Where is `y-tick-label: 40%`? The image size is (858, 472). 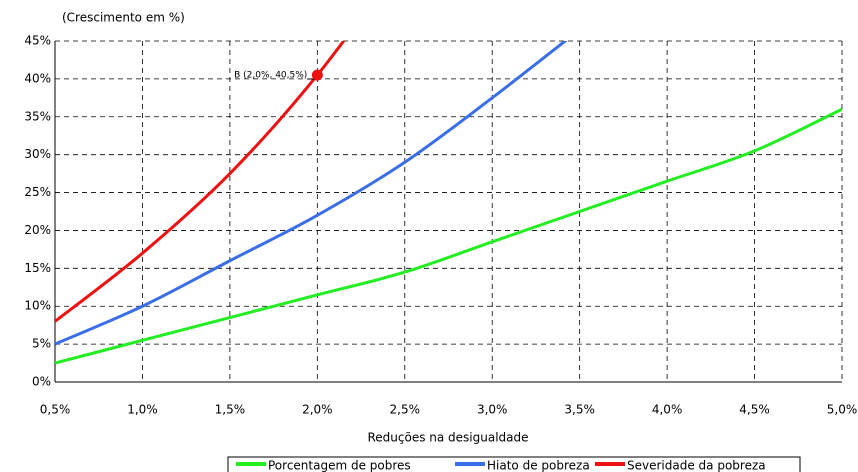 y-tick-label: 40% is located at coordinates (37, 78).